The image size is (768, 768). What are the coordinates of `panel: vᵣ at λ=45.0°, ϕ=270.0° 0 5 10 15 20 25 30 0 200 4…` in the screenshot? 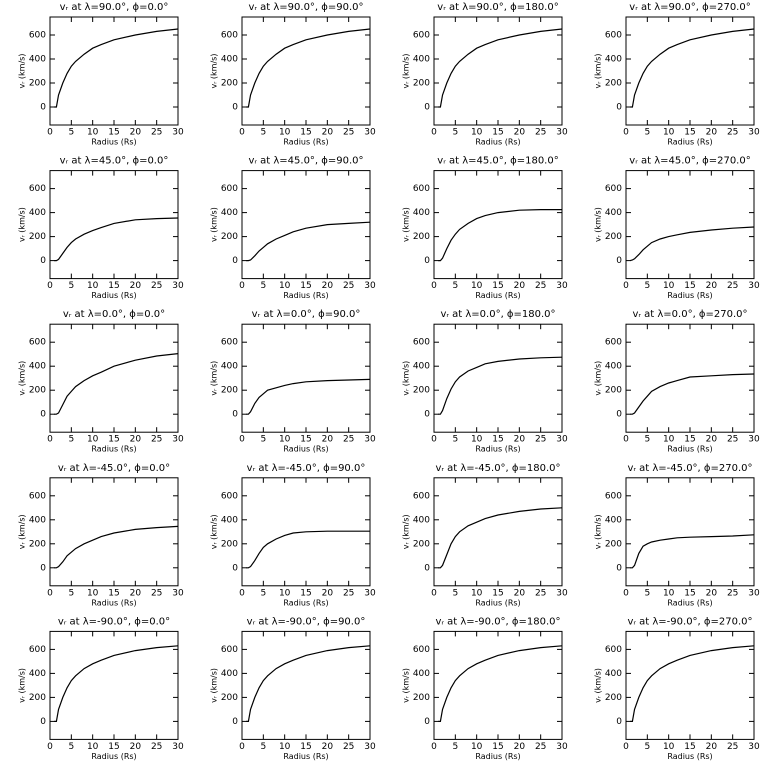 It's located at (677, 228).